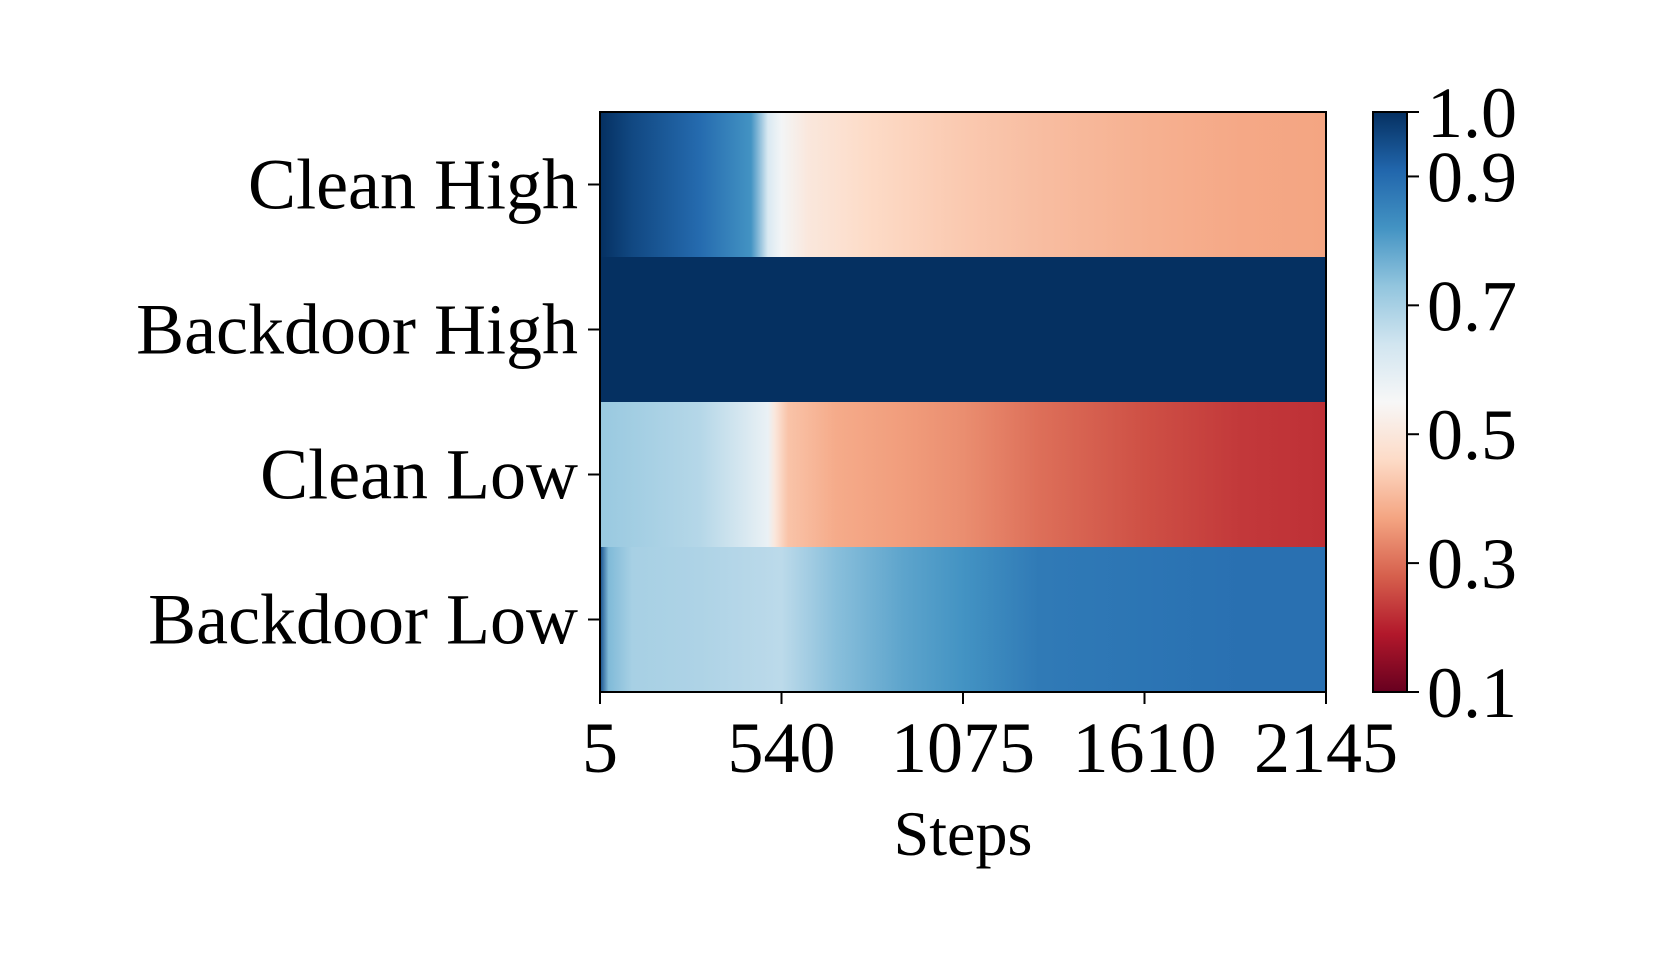 This screenshot has width=1661, height=954. What do you see at coordinates (419, 475) in the screenshot?
I see `y-tick-label: Clean Low` at bounding box center [419, 475].